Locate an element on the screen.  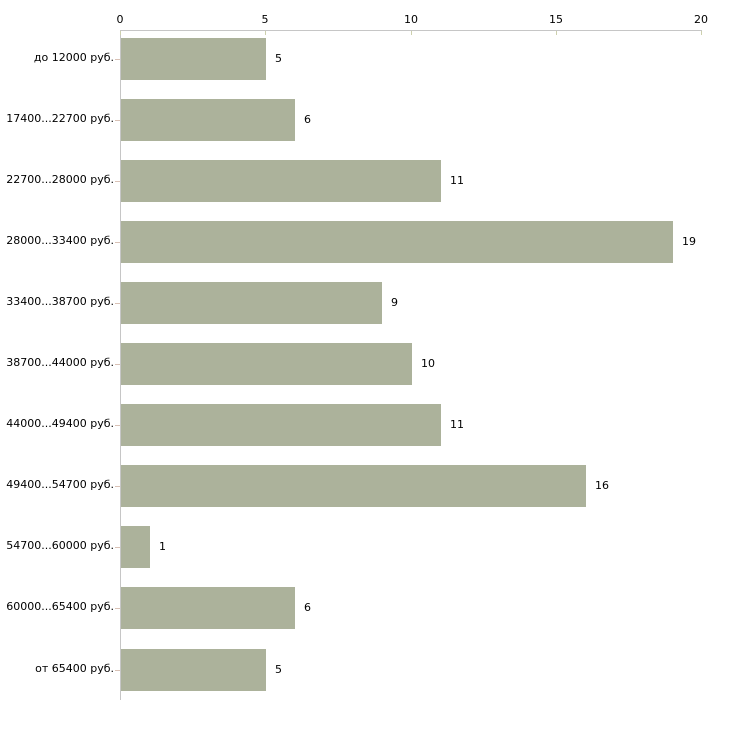
category-label: 60000...65400 руб. is located at coordinates (60, 606).